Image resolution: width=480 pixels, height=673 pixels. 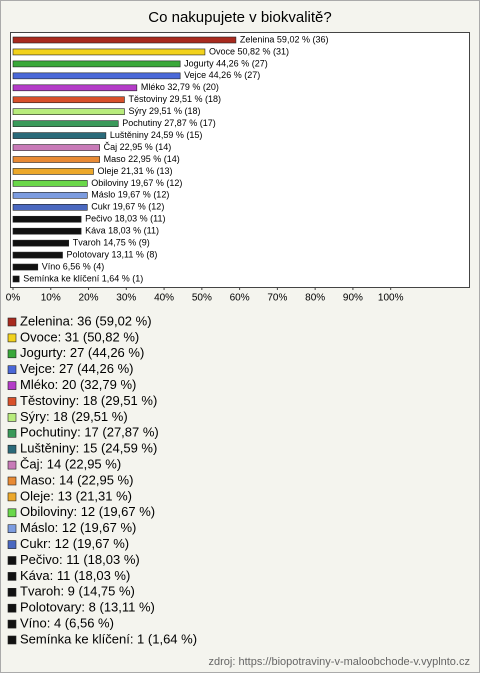 What do you see at coordinates (88, 448) in the screenshot?
I see `legend-label: Luštěniny: 15 (24,59 %)` at bounding box center [88, 448].